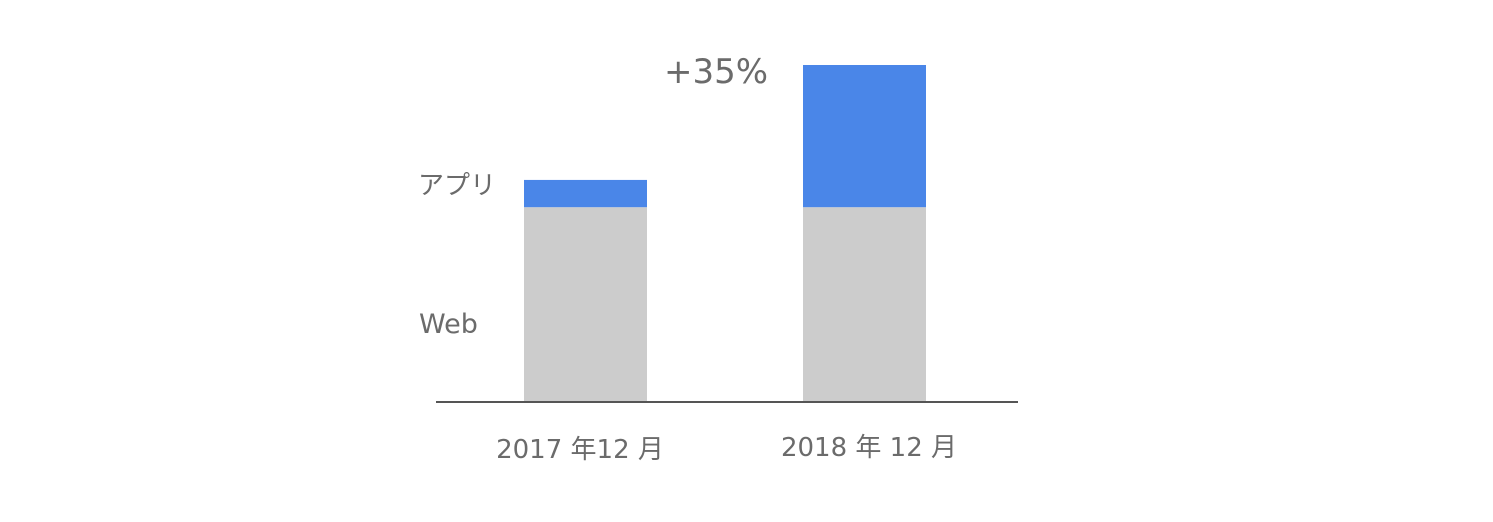 Image resolution: width=1493 pixels, height=522 pixels. Describe the element at coordinates (457, 186) in the screenshot. I see `series-label-app: アプリ` at that location.